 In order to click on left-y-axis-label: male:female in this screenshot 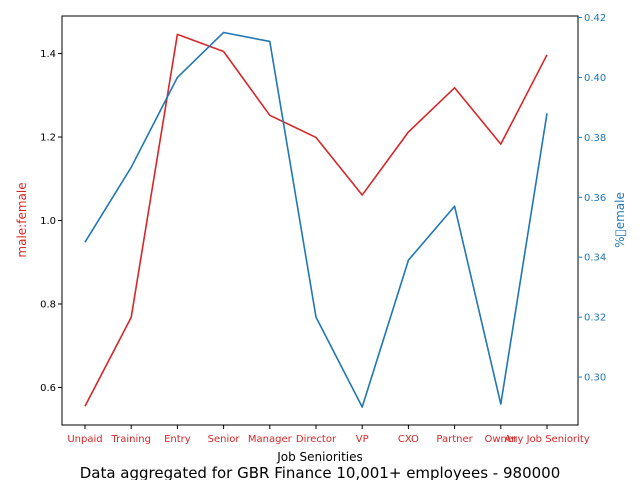, I will do `click(22, 219)`.